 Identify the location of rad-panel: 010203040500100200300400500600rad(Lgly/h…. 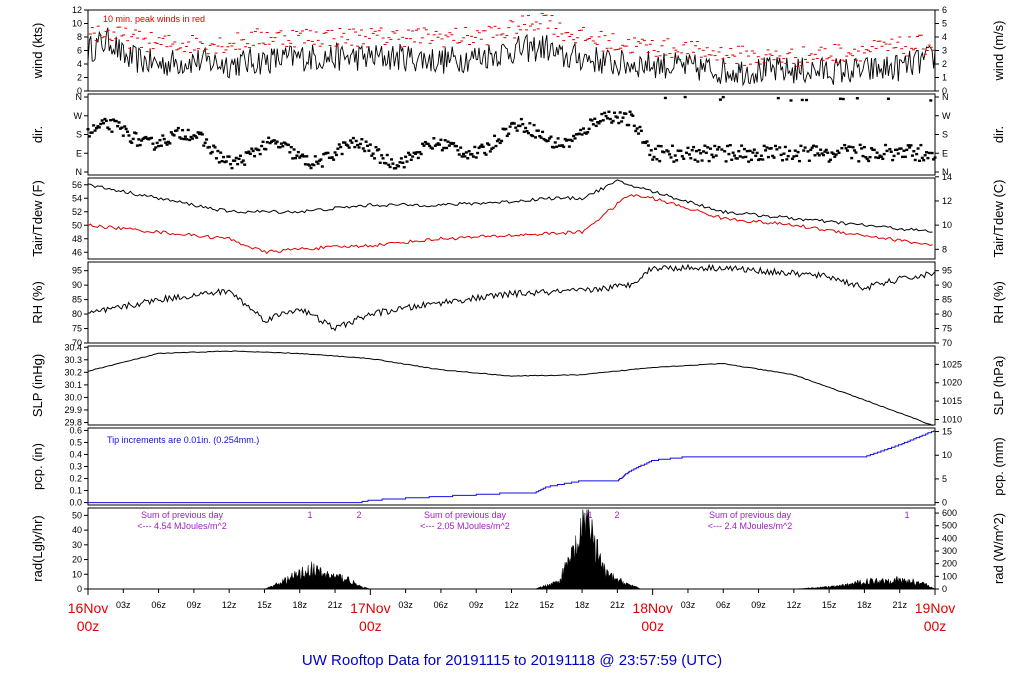
(518, 550).